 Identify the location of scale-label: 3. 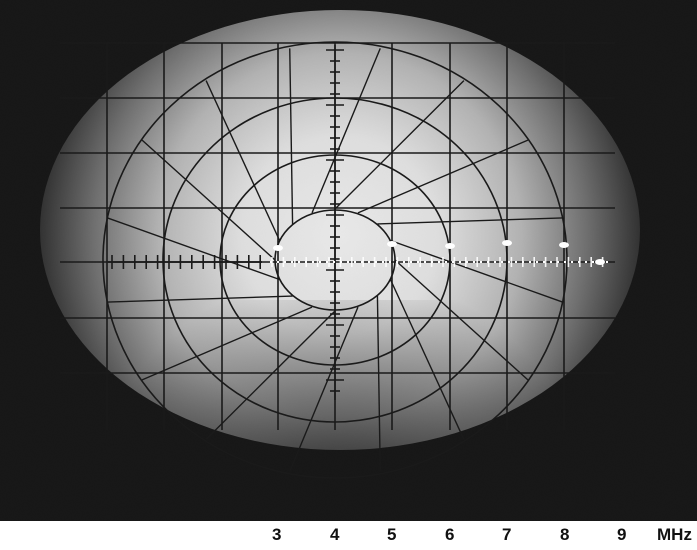
(277, 534).